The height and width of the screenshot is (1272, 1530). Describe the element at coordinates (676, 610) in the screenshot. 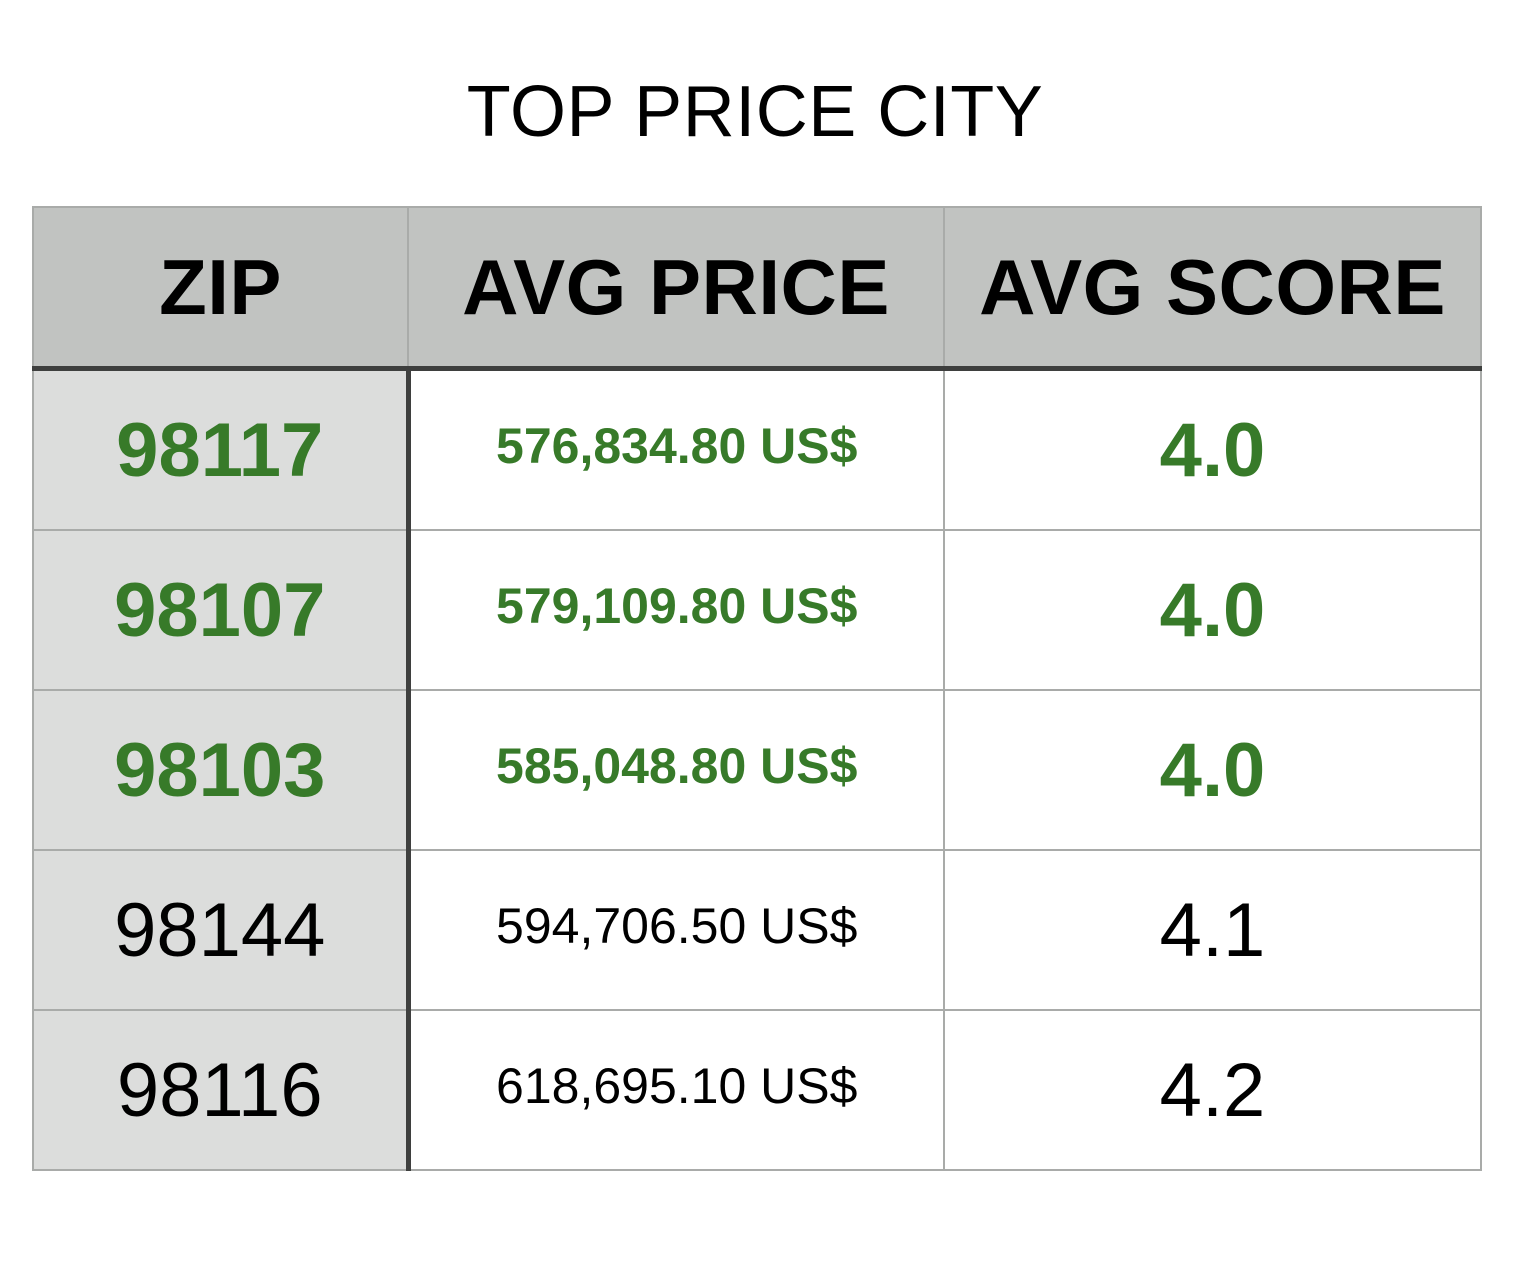

I see `avg-price-cell: 579,109.80 US$` at that location.